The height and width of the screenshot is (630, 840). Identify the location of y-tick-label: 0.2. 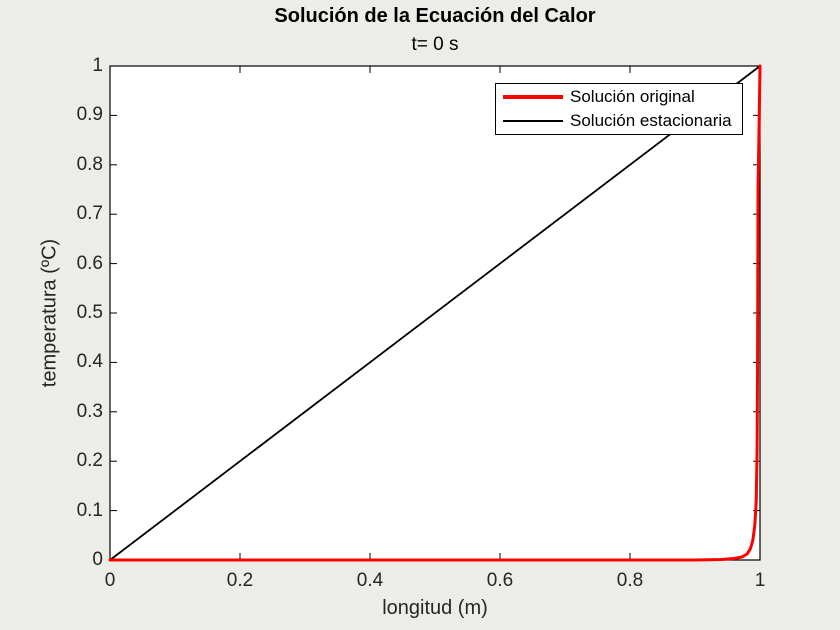
(89, 461).